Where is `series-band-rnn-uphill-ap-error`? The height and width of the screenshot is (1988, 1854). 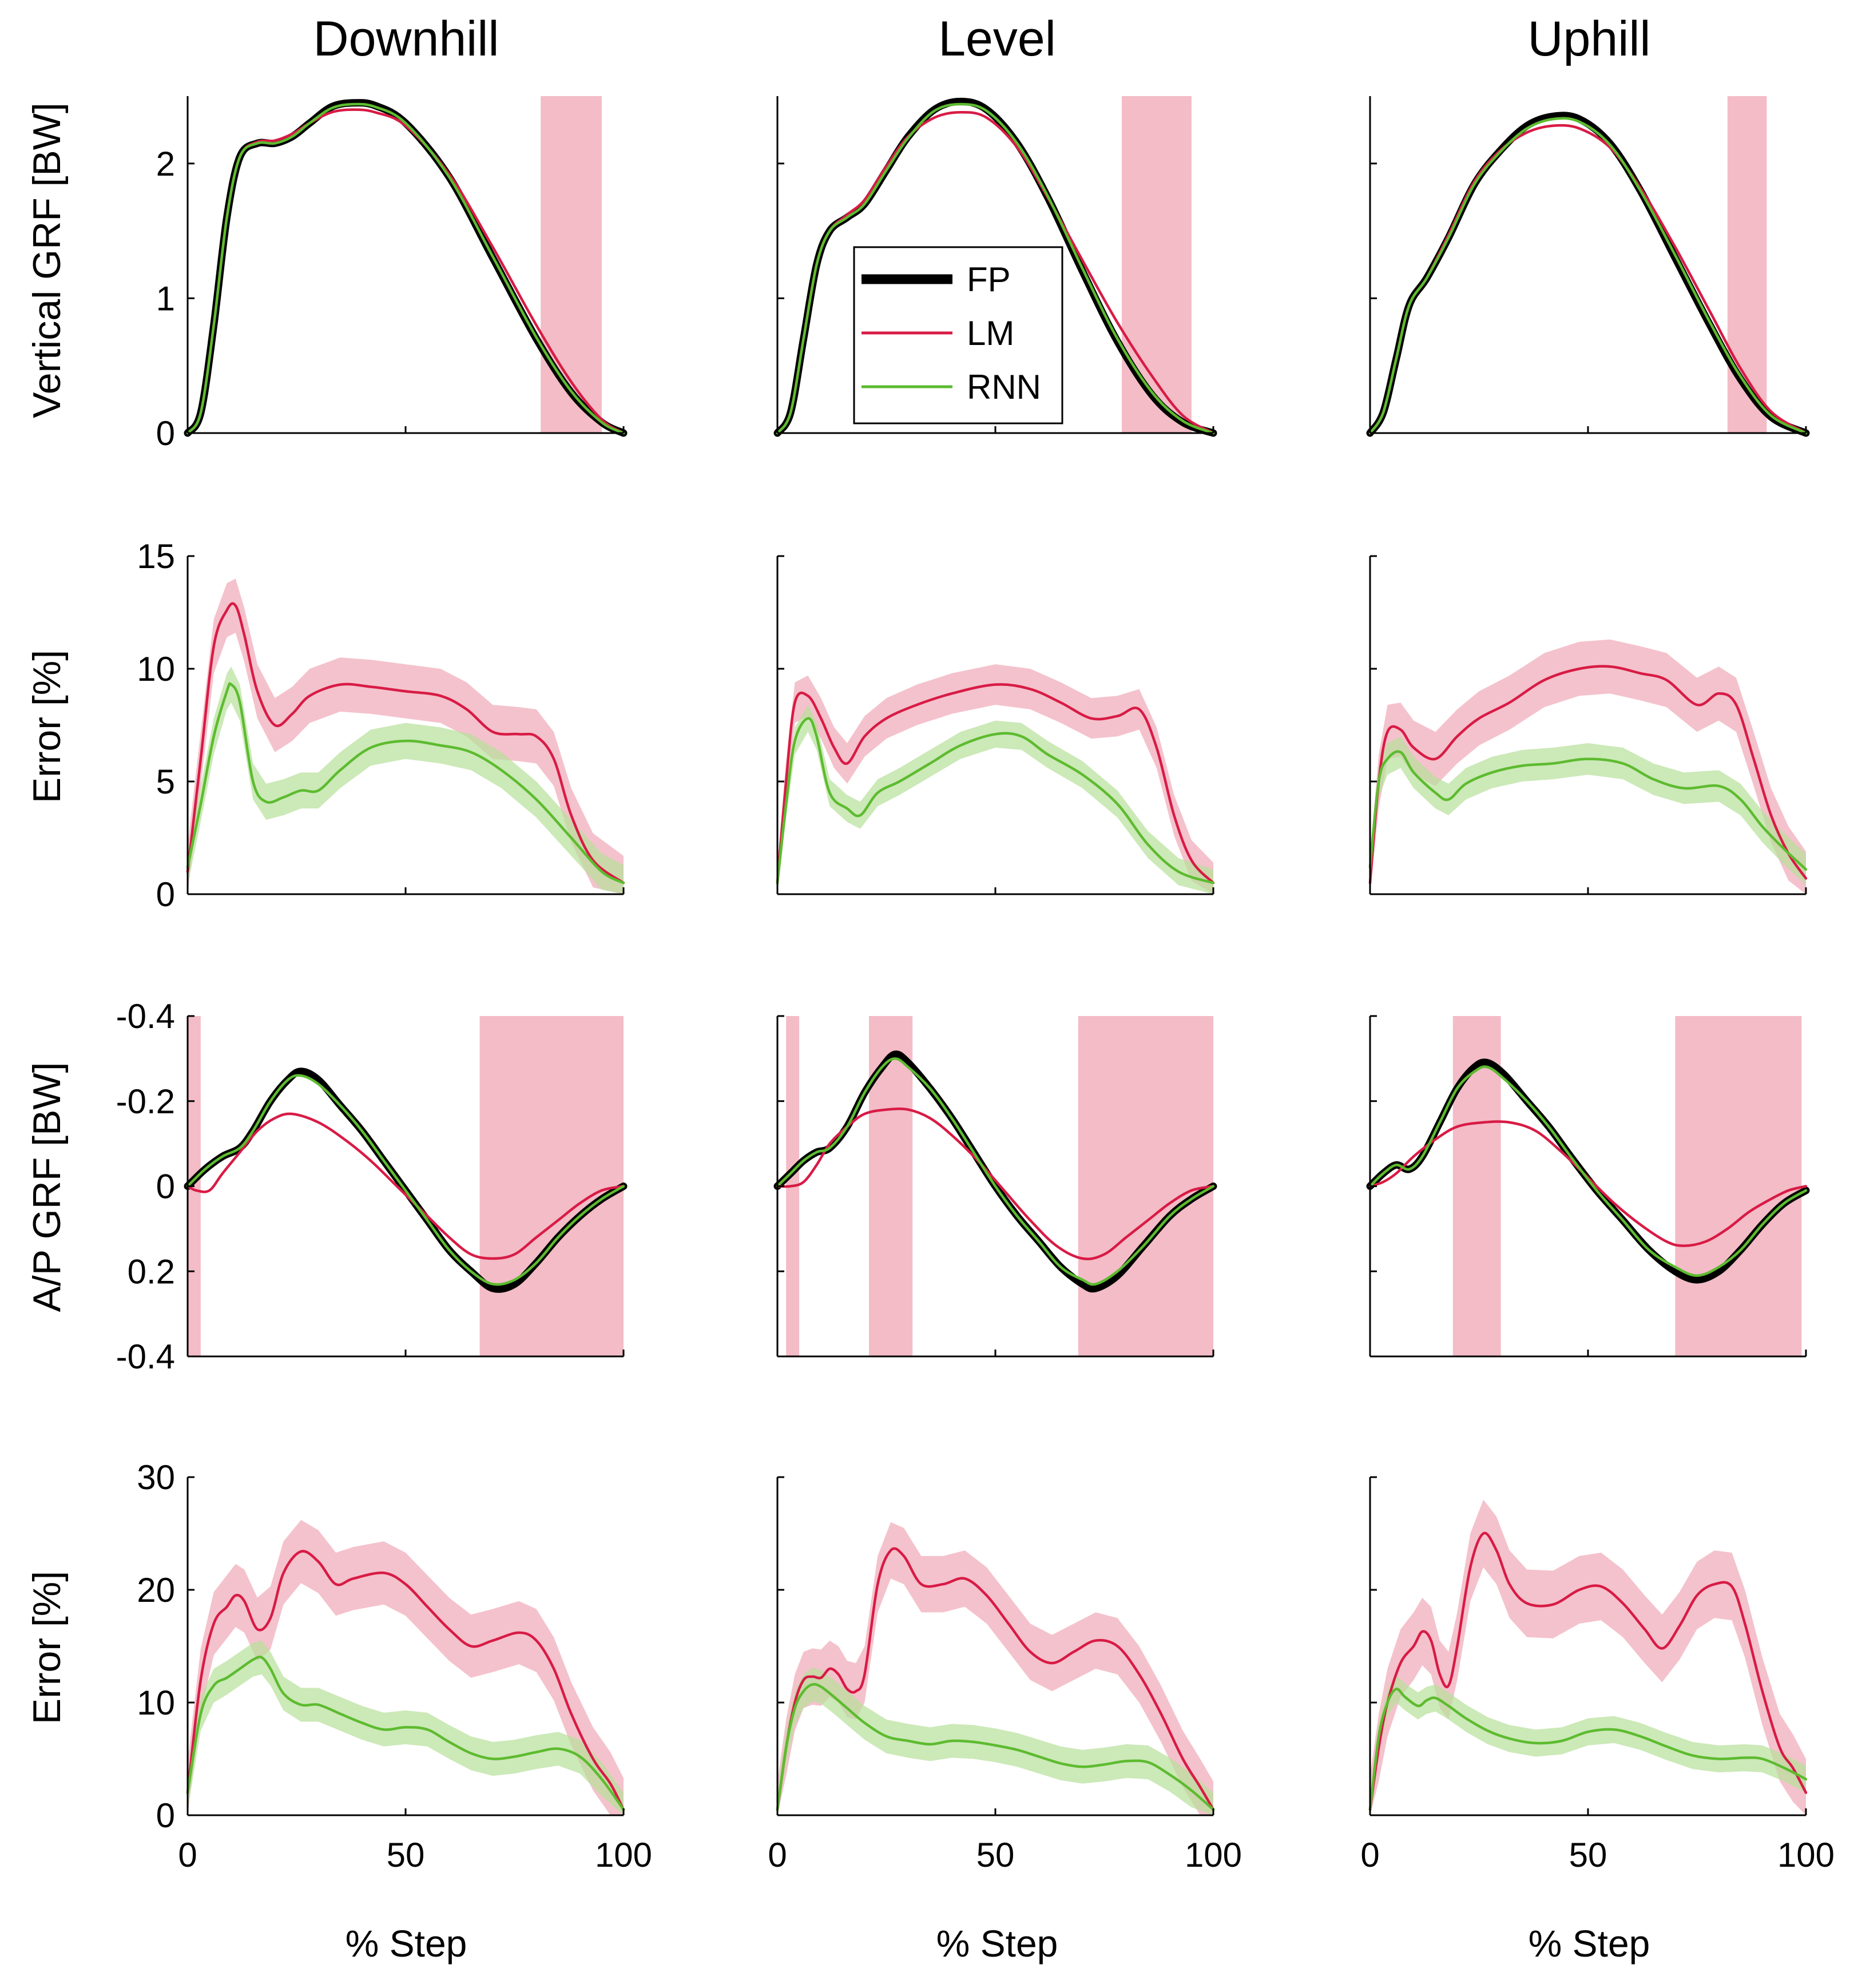
series-band-rnn-uphill-ap-error is located at coordinates (1588, 1745).